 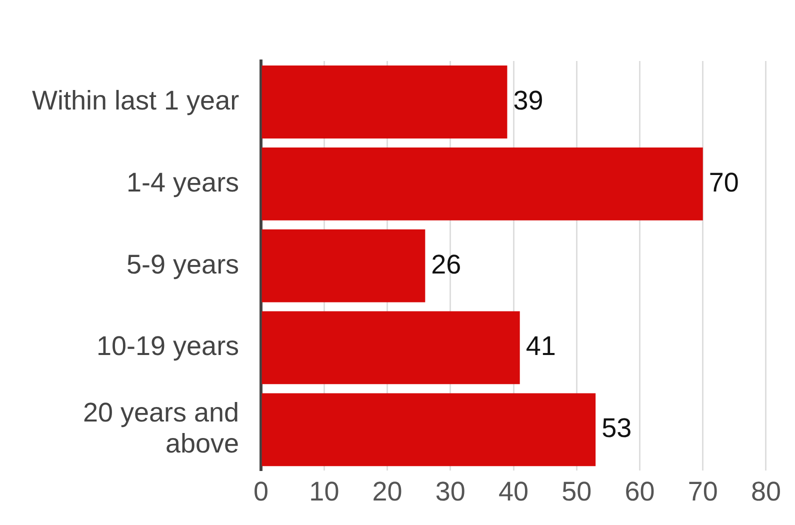 What do you see at coordinates (703, 491) in the screenshot?
I see `x-tick-label: 70` at bounding box center [703, 491].